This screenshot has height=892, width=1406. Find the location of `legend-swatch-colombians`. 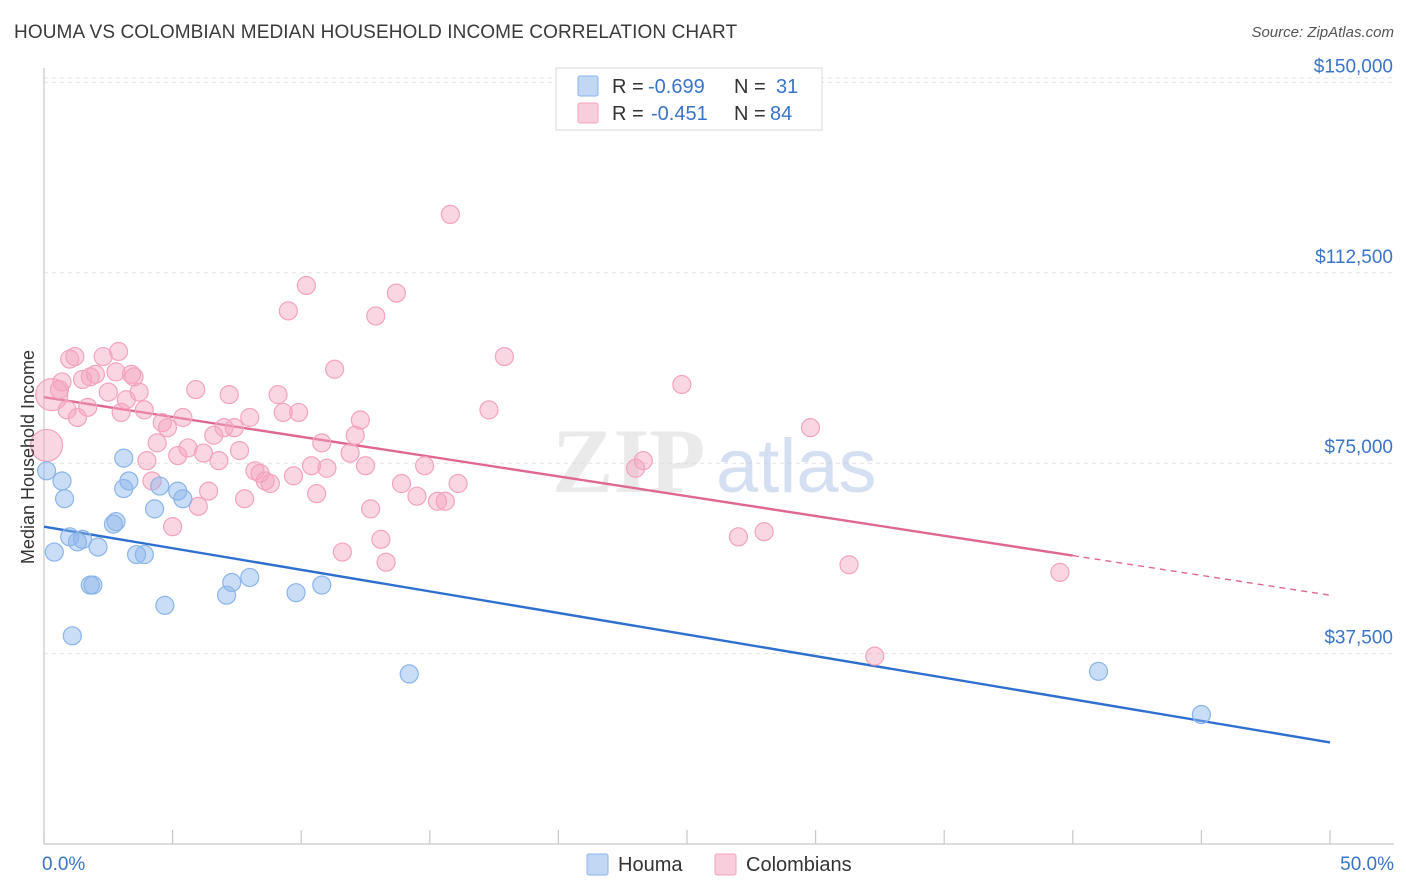

legend-swatch-colombians is located at coordinates (588, 113).